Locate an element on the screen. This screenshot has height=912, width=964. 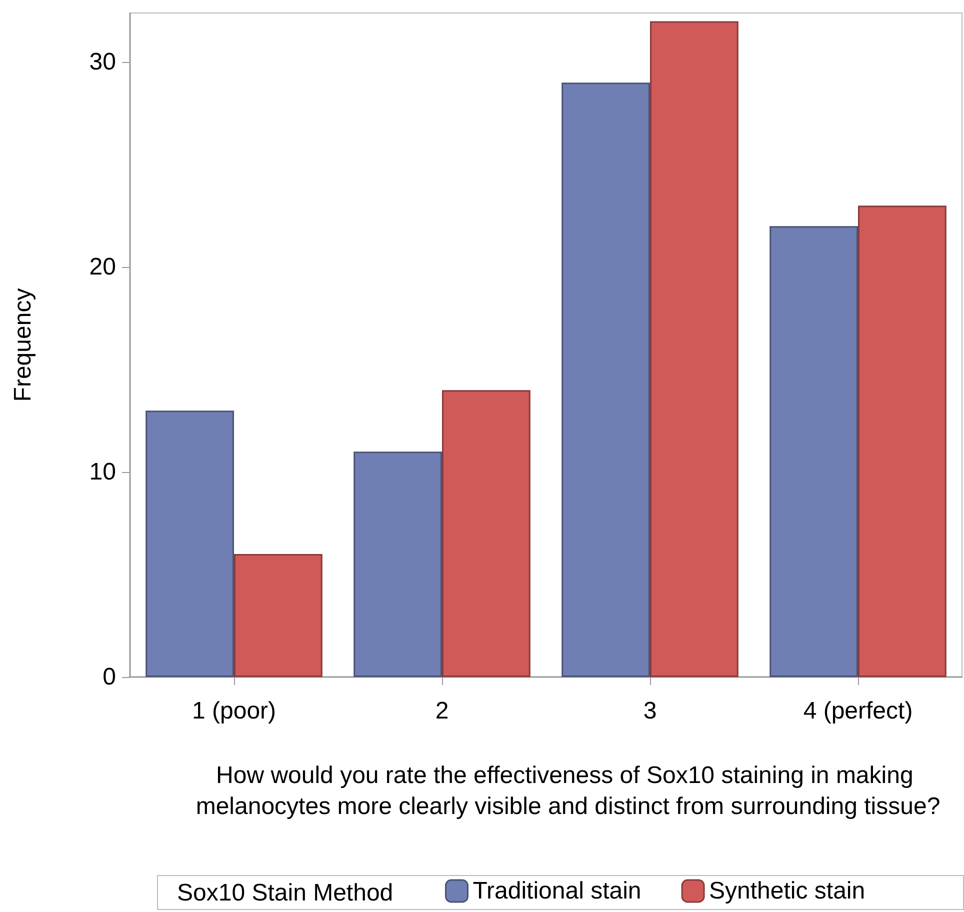
x-tick-label: 2 is located at coordinates (442, 711).